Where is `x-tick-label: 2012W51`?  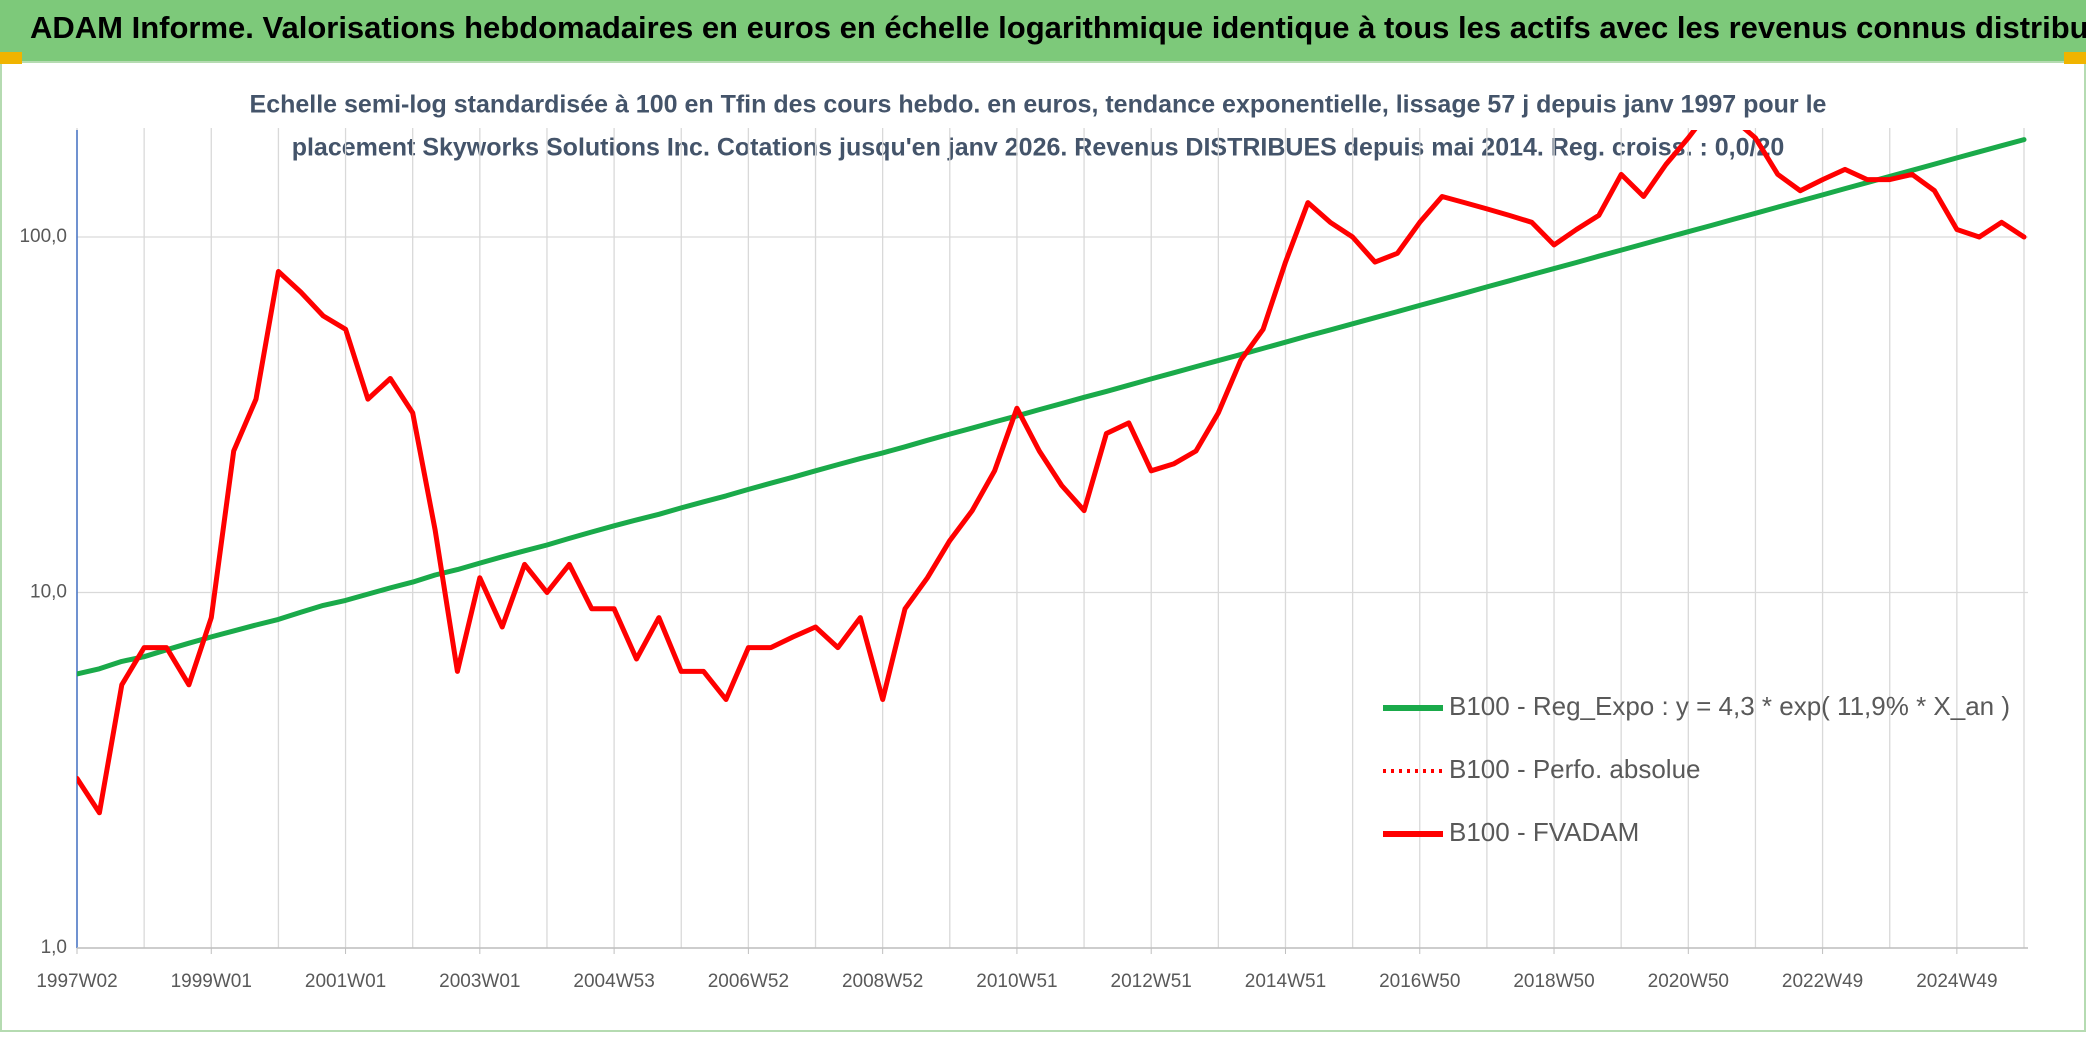
x-tick-label: 2012W51 is located at coordinates (1151, 981).